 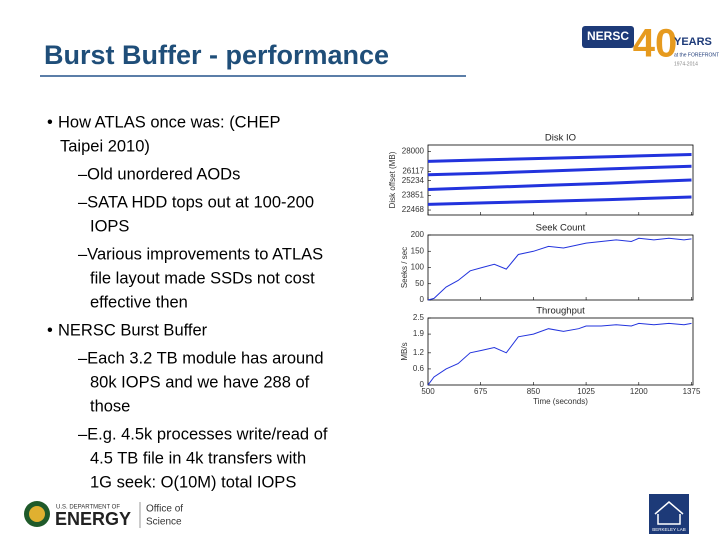 What do you see at coordinates (202, 278) in the screenshot?
I see `bullet-line: file layout made SSDs not cost` at bounding box center [202, 278].